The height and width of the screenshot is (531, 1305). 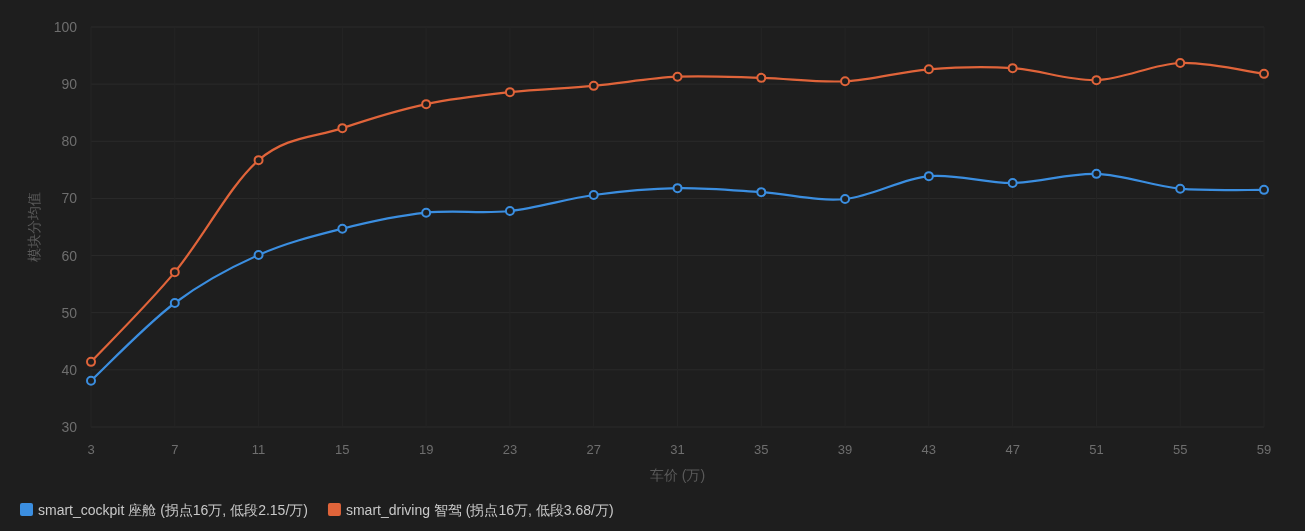 What do you see at coordinates (510, 449) in the screenshot?
I see `x-tick-label: 23` at bounding box center [510, 449].